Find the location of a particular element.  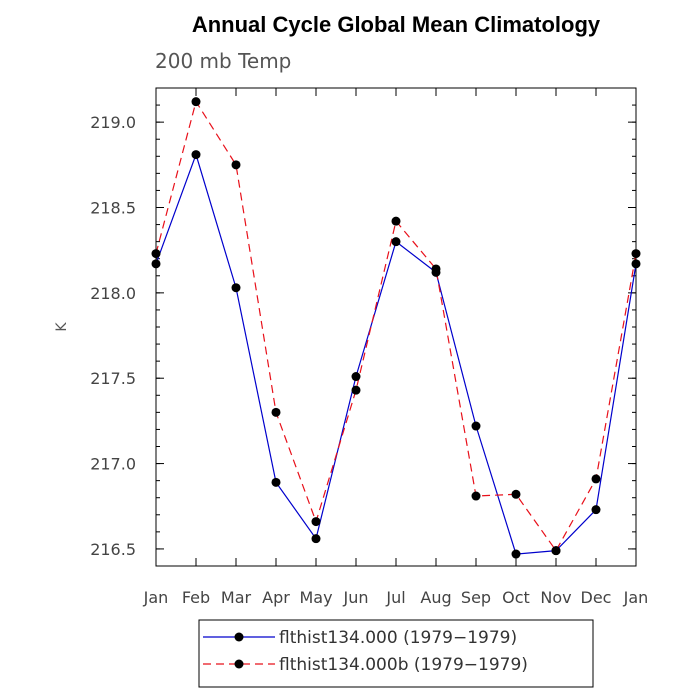

x-tick-label: Oct is located at coordinates (516, 597).